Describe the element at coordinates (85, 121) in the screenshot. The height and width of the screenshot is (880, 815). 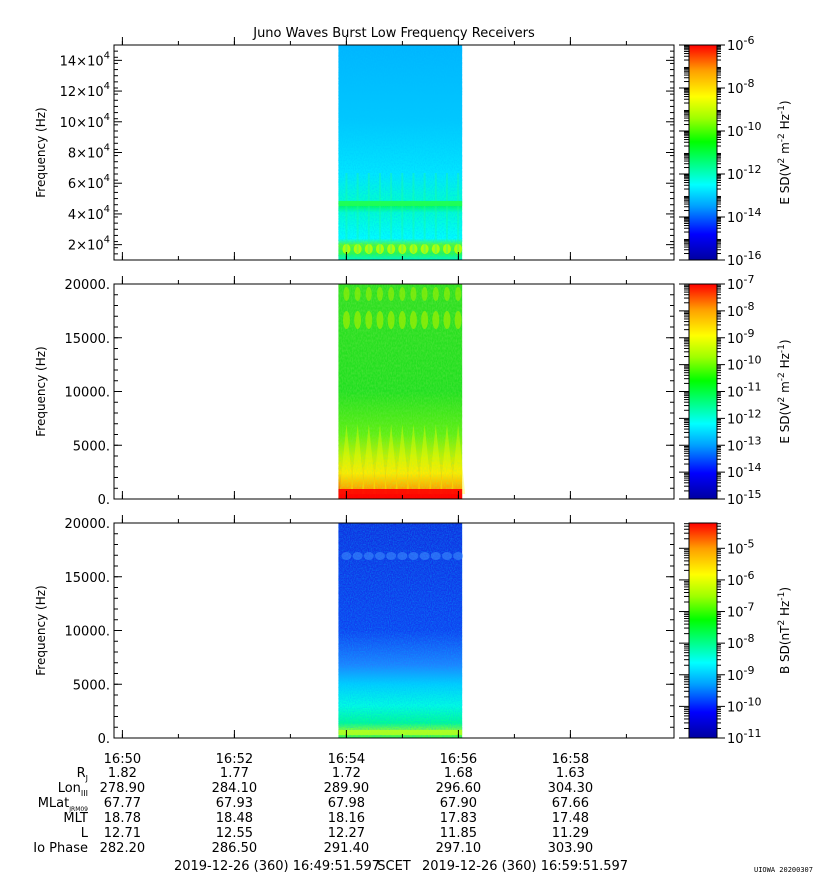
I see `y-tick-label: 10×104` at that location.